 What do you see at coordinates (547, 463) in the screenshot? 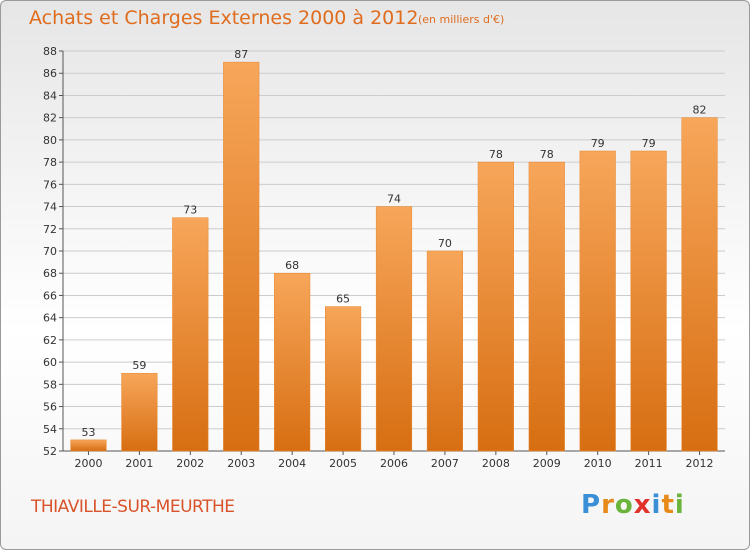
I see `x-tick-label: 2009` at bounding box center [547, 463].